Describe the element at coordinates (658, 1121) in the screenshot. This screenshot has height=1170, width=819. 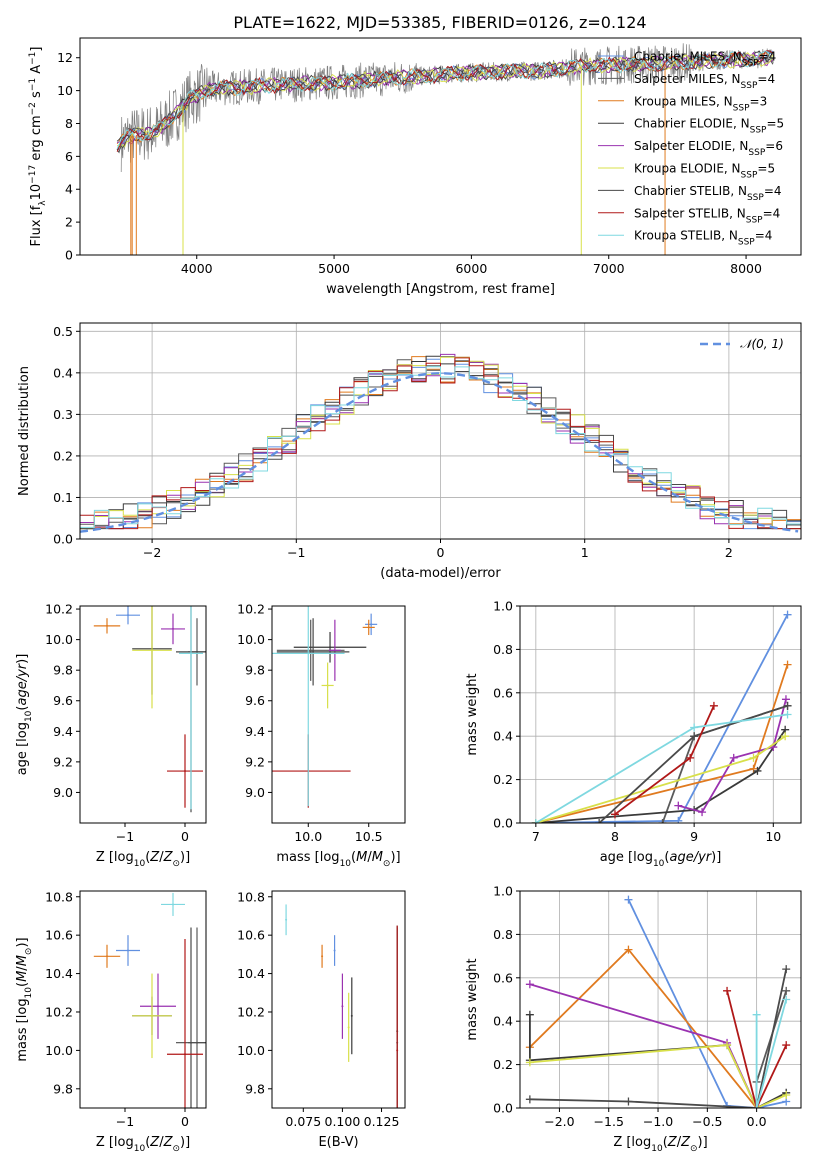
I see `x-tick-label: −1.0` at that location.